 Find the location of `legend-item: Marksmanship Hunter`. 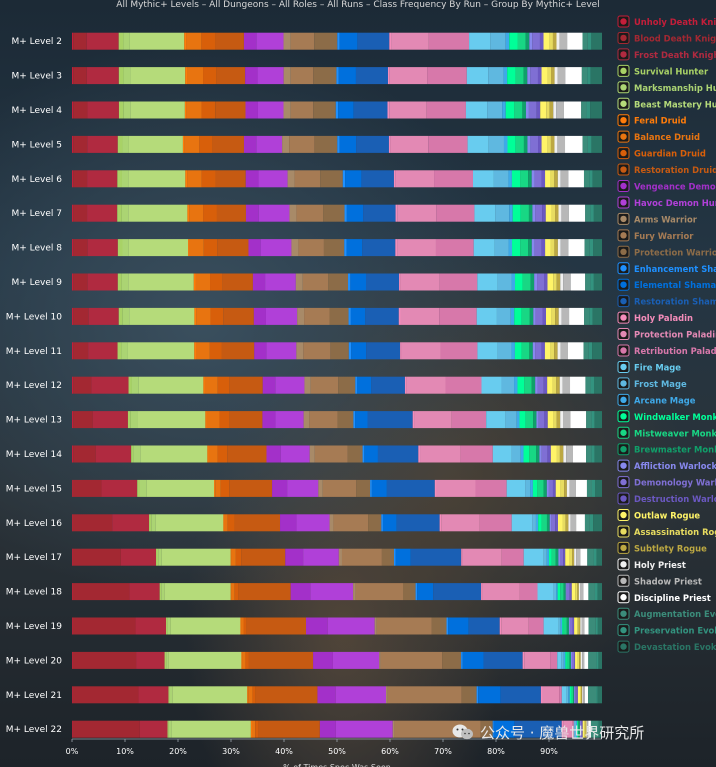

legend-item: Marksmanship Hunter is located at coordinates (666, 87).